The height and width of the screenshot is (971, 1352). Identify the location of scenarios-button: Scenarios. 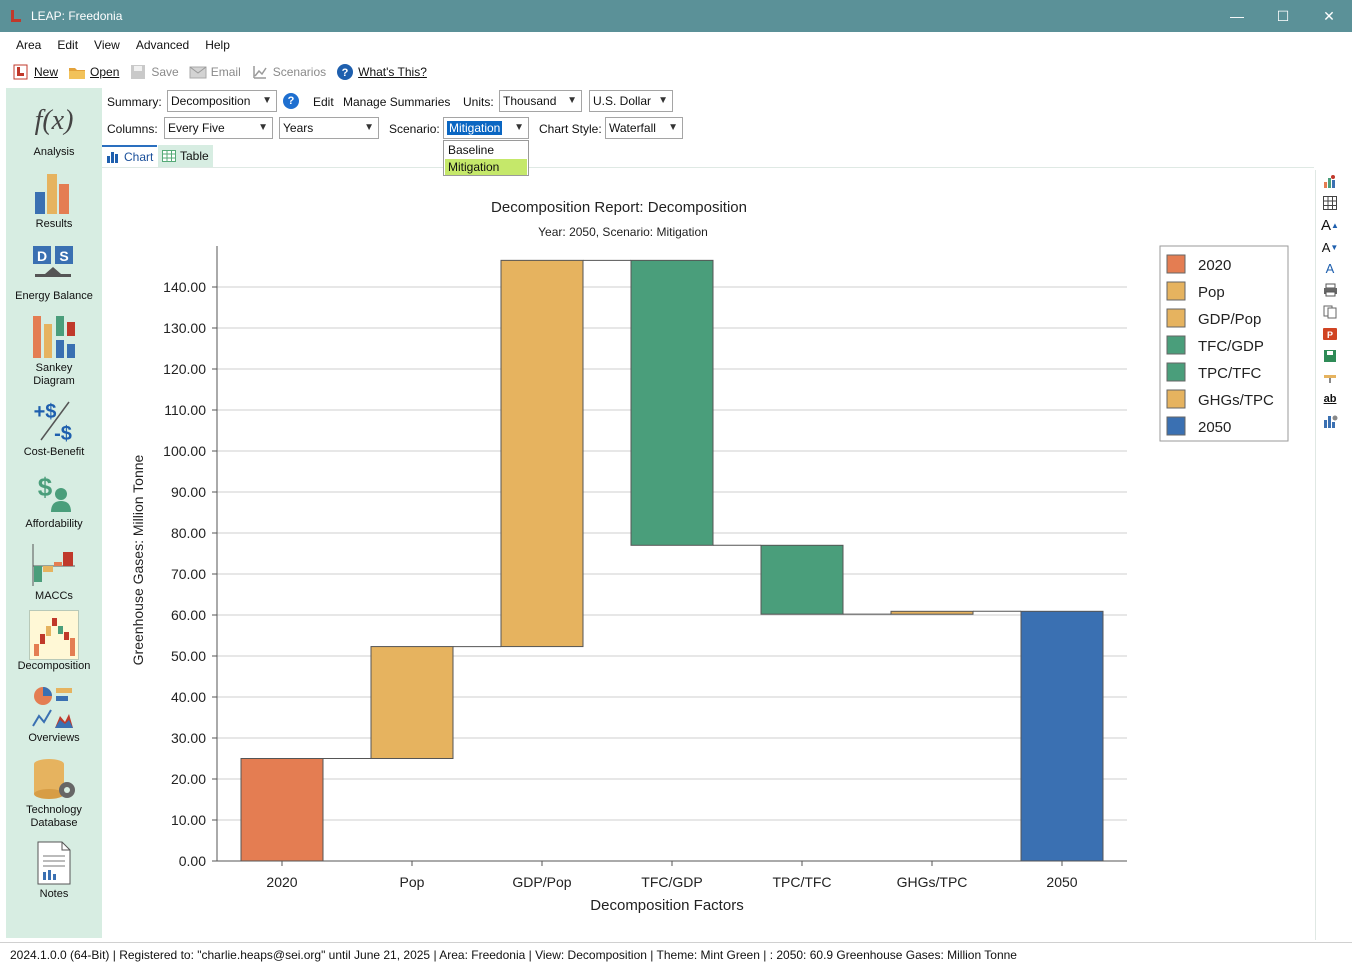
(288, 72).